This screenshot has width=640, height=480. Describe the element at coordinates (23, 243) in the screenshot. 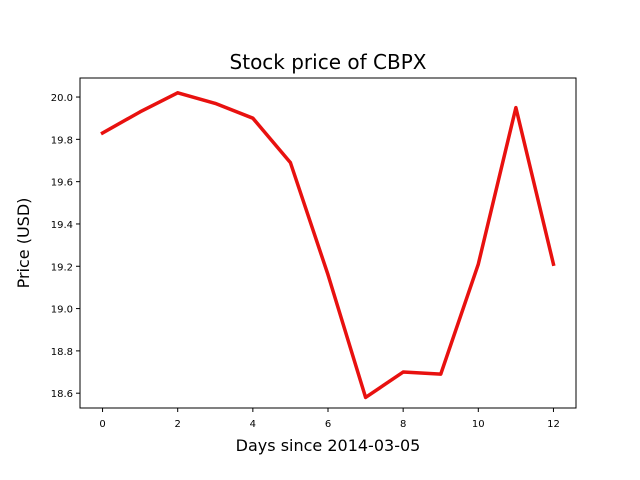

I see `y-axis-label: Price (USD)` at that location.